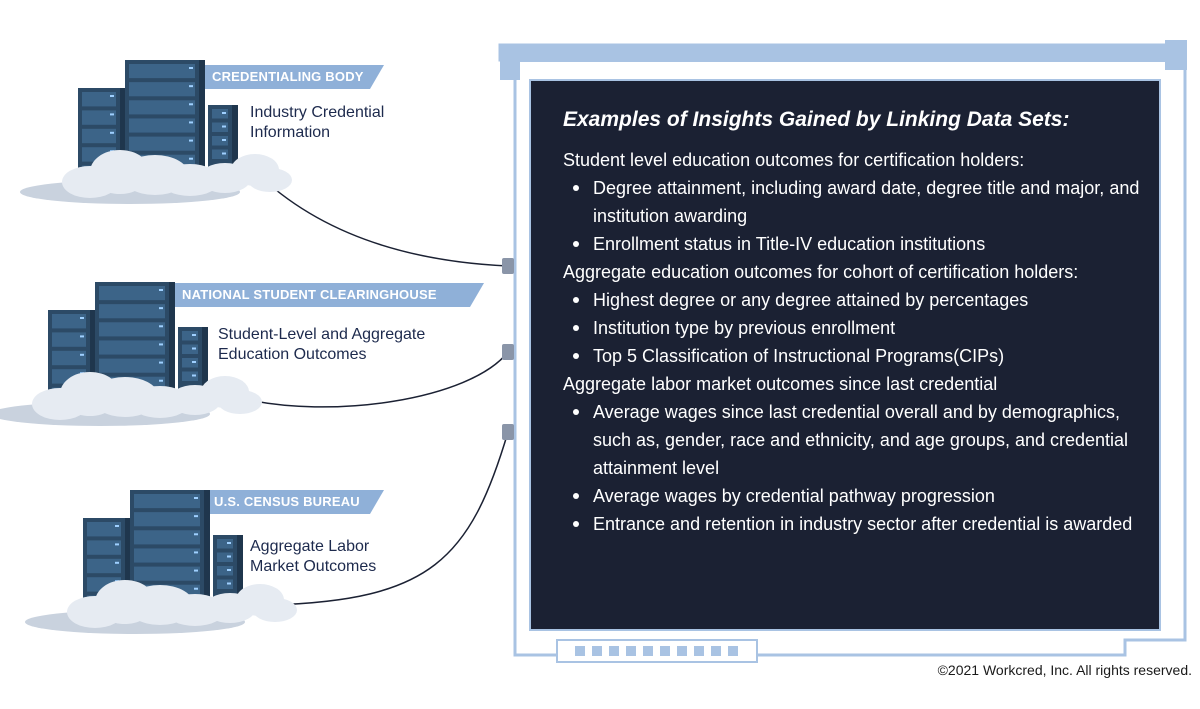 This screenshot has width=1200, height=709. I want to click on panel-frame-accent, so click(1176, 55).